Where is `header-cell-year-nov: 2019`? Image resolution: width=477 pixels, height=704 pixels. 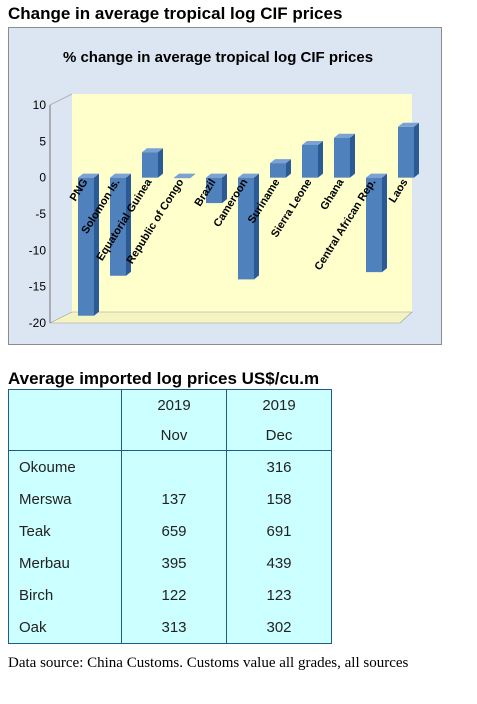
header-cell-year-nov: 2019 is located at coordinates (174, 404).